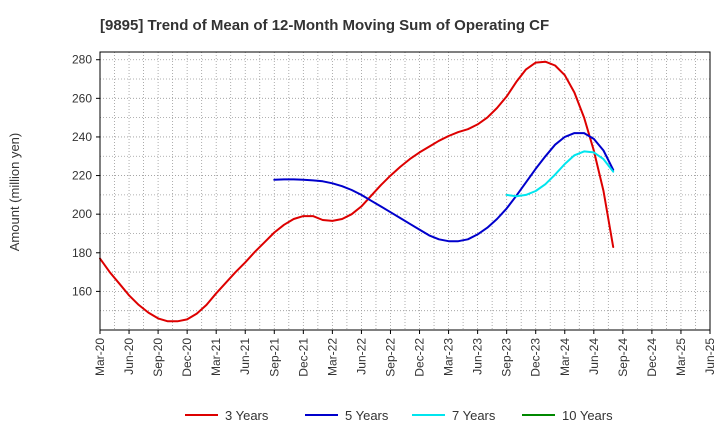  I want to click on y-axis-ticks: 160 180 200 220 240 260 280, so click(86, 175).